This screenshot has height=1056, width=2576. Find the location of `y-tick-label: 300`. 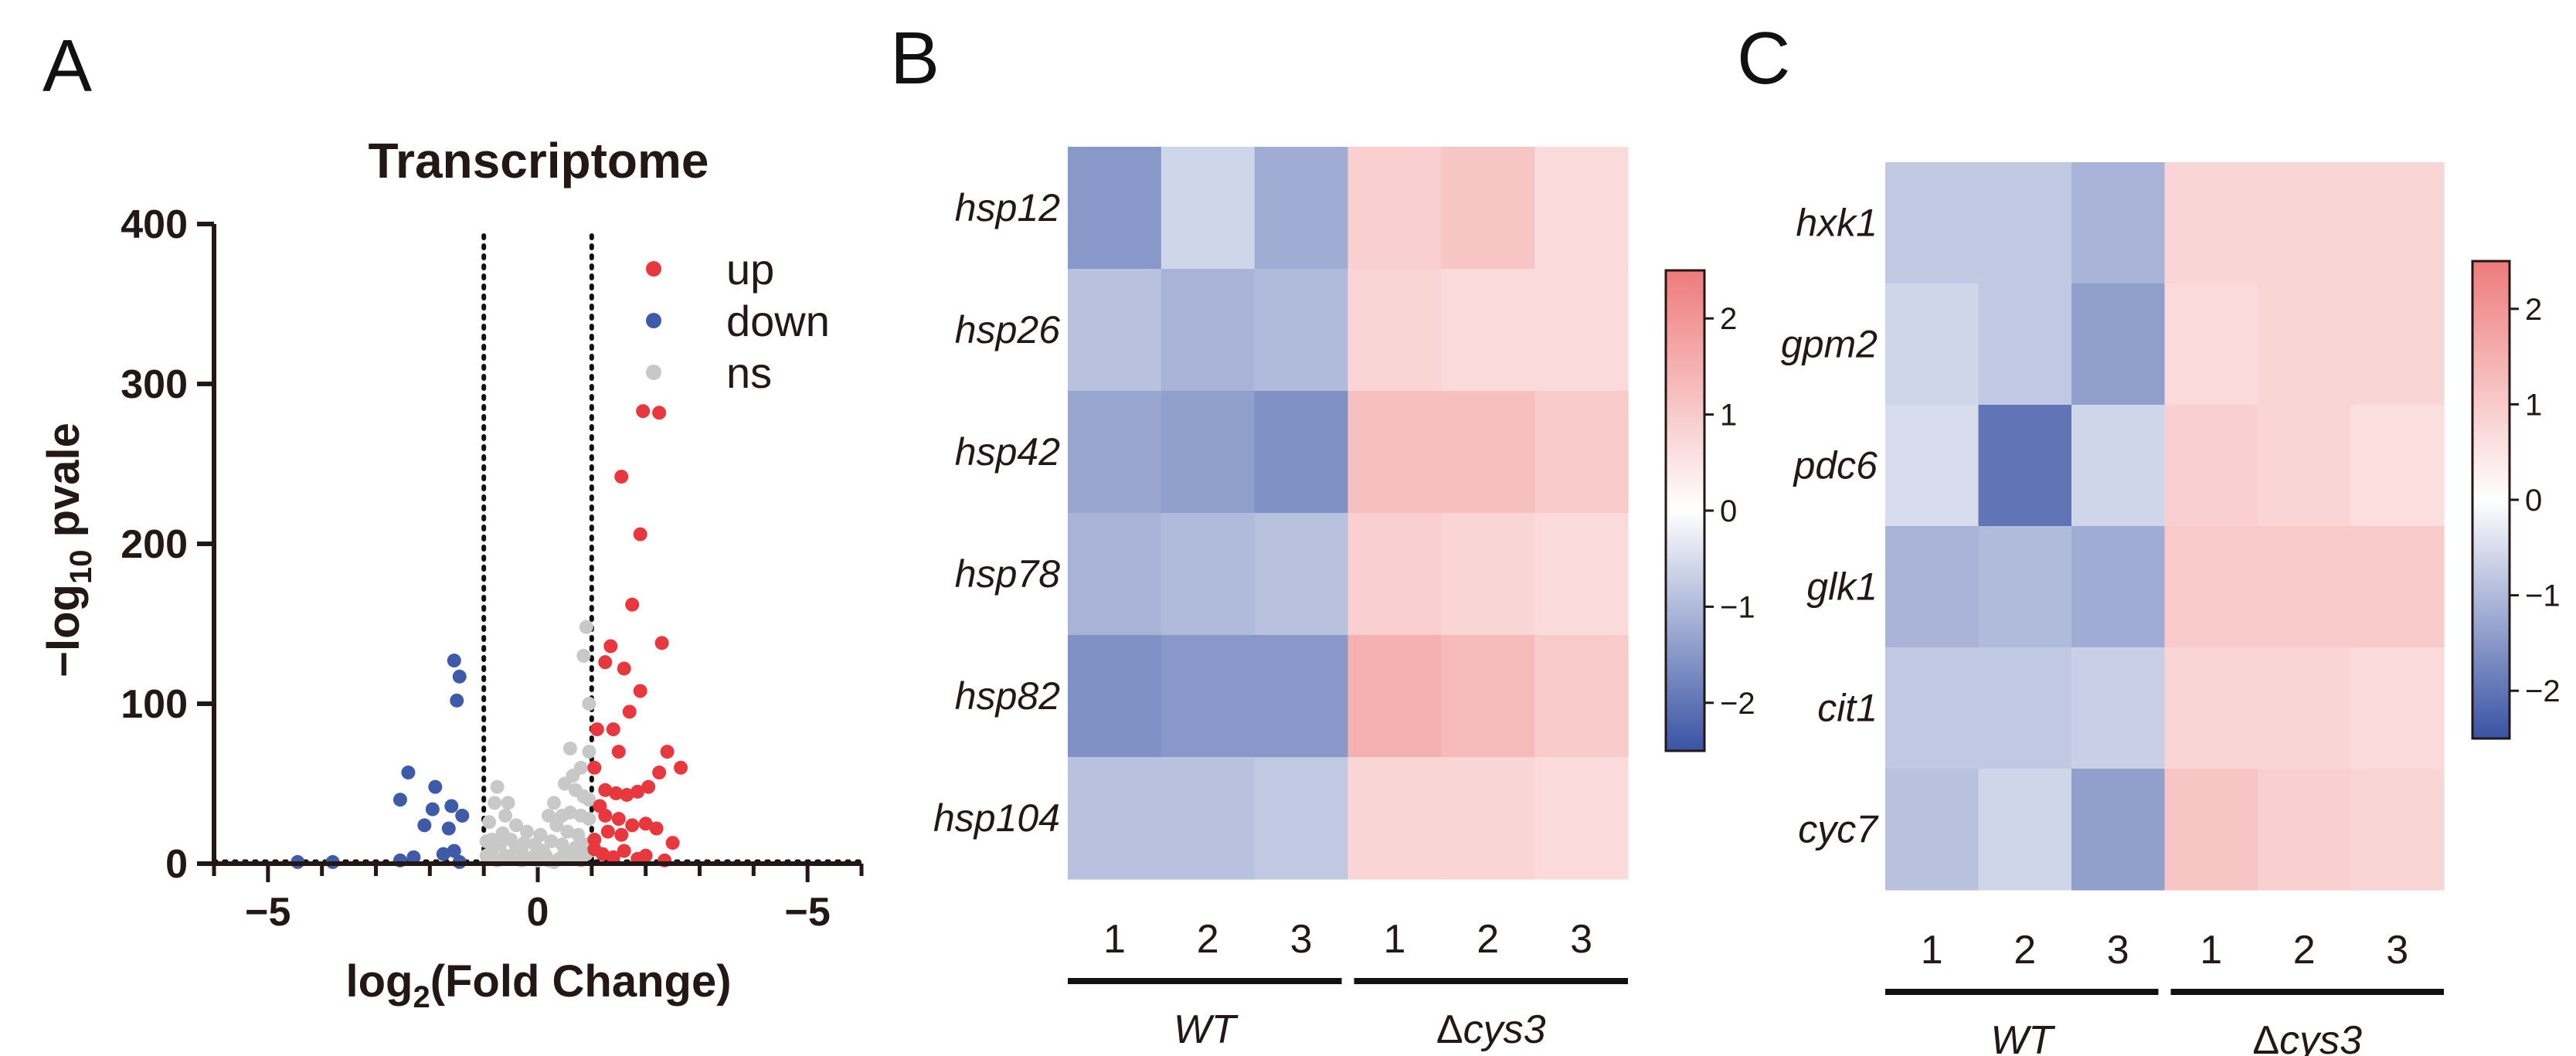

y-tick-label: 300 is located at coordinates (154, 384).